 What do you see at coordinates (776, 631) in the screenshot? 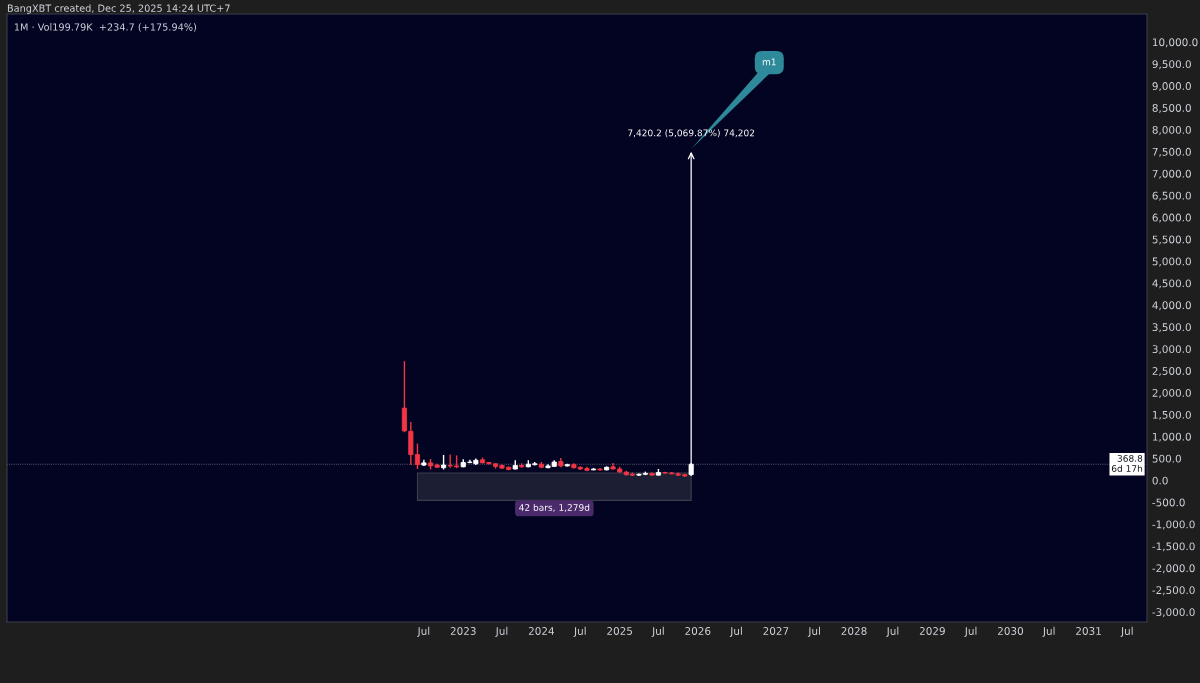
I see `x-tick-label: 2027` at bounding box center [776, 631].